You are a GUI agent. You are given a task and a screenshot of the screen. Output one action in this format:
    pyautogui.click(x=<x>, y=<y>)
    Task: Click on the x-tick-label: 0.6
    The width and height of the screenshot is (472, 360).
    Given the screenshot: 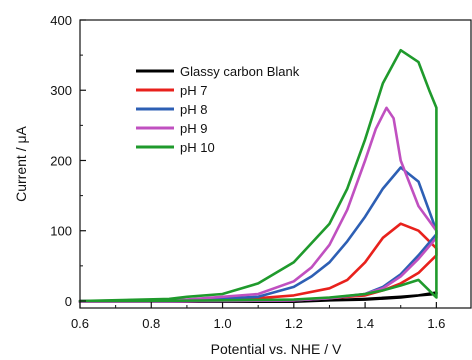 What is the action you would take?
    pyautogui.click(x=80, y=323)
    